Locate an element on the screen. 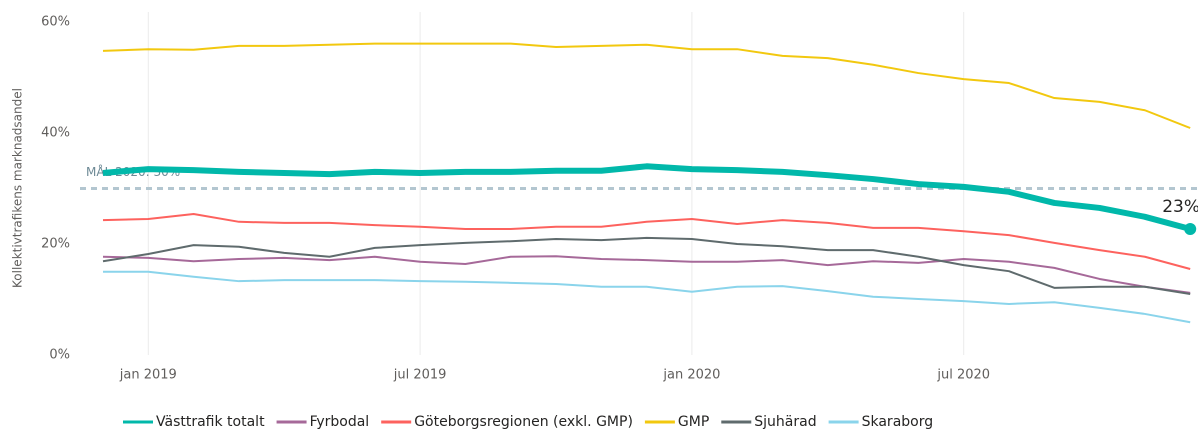 Image resolution: width=1198 pixels, height=433 pixels. y-tick-label: 60% is located at coordinates (55, 22).